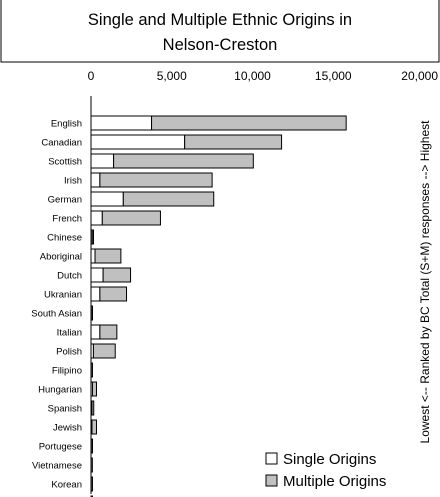  I want to click on category-label: Jewish, so click(67, 428).